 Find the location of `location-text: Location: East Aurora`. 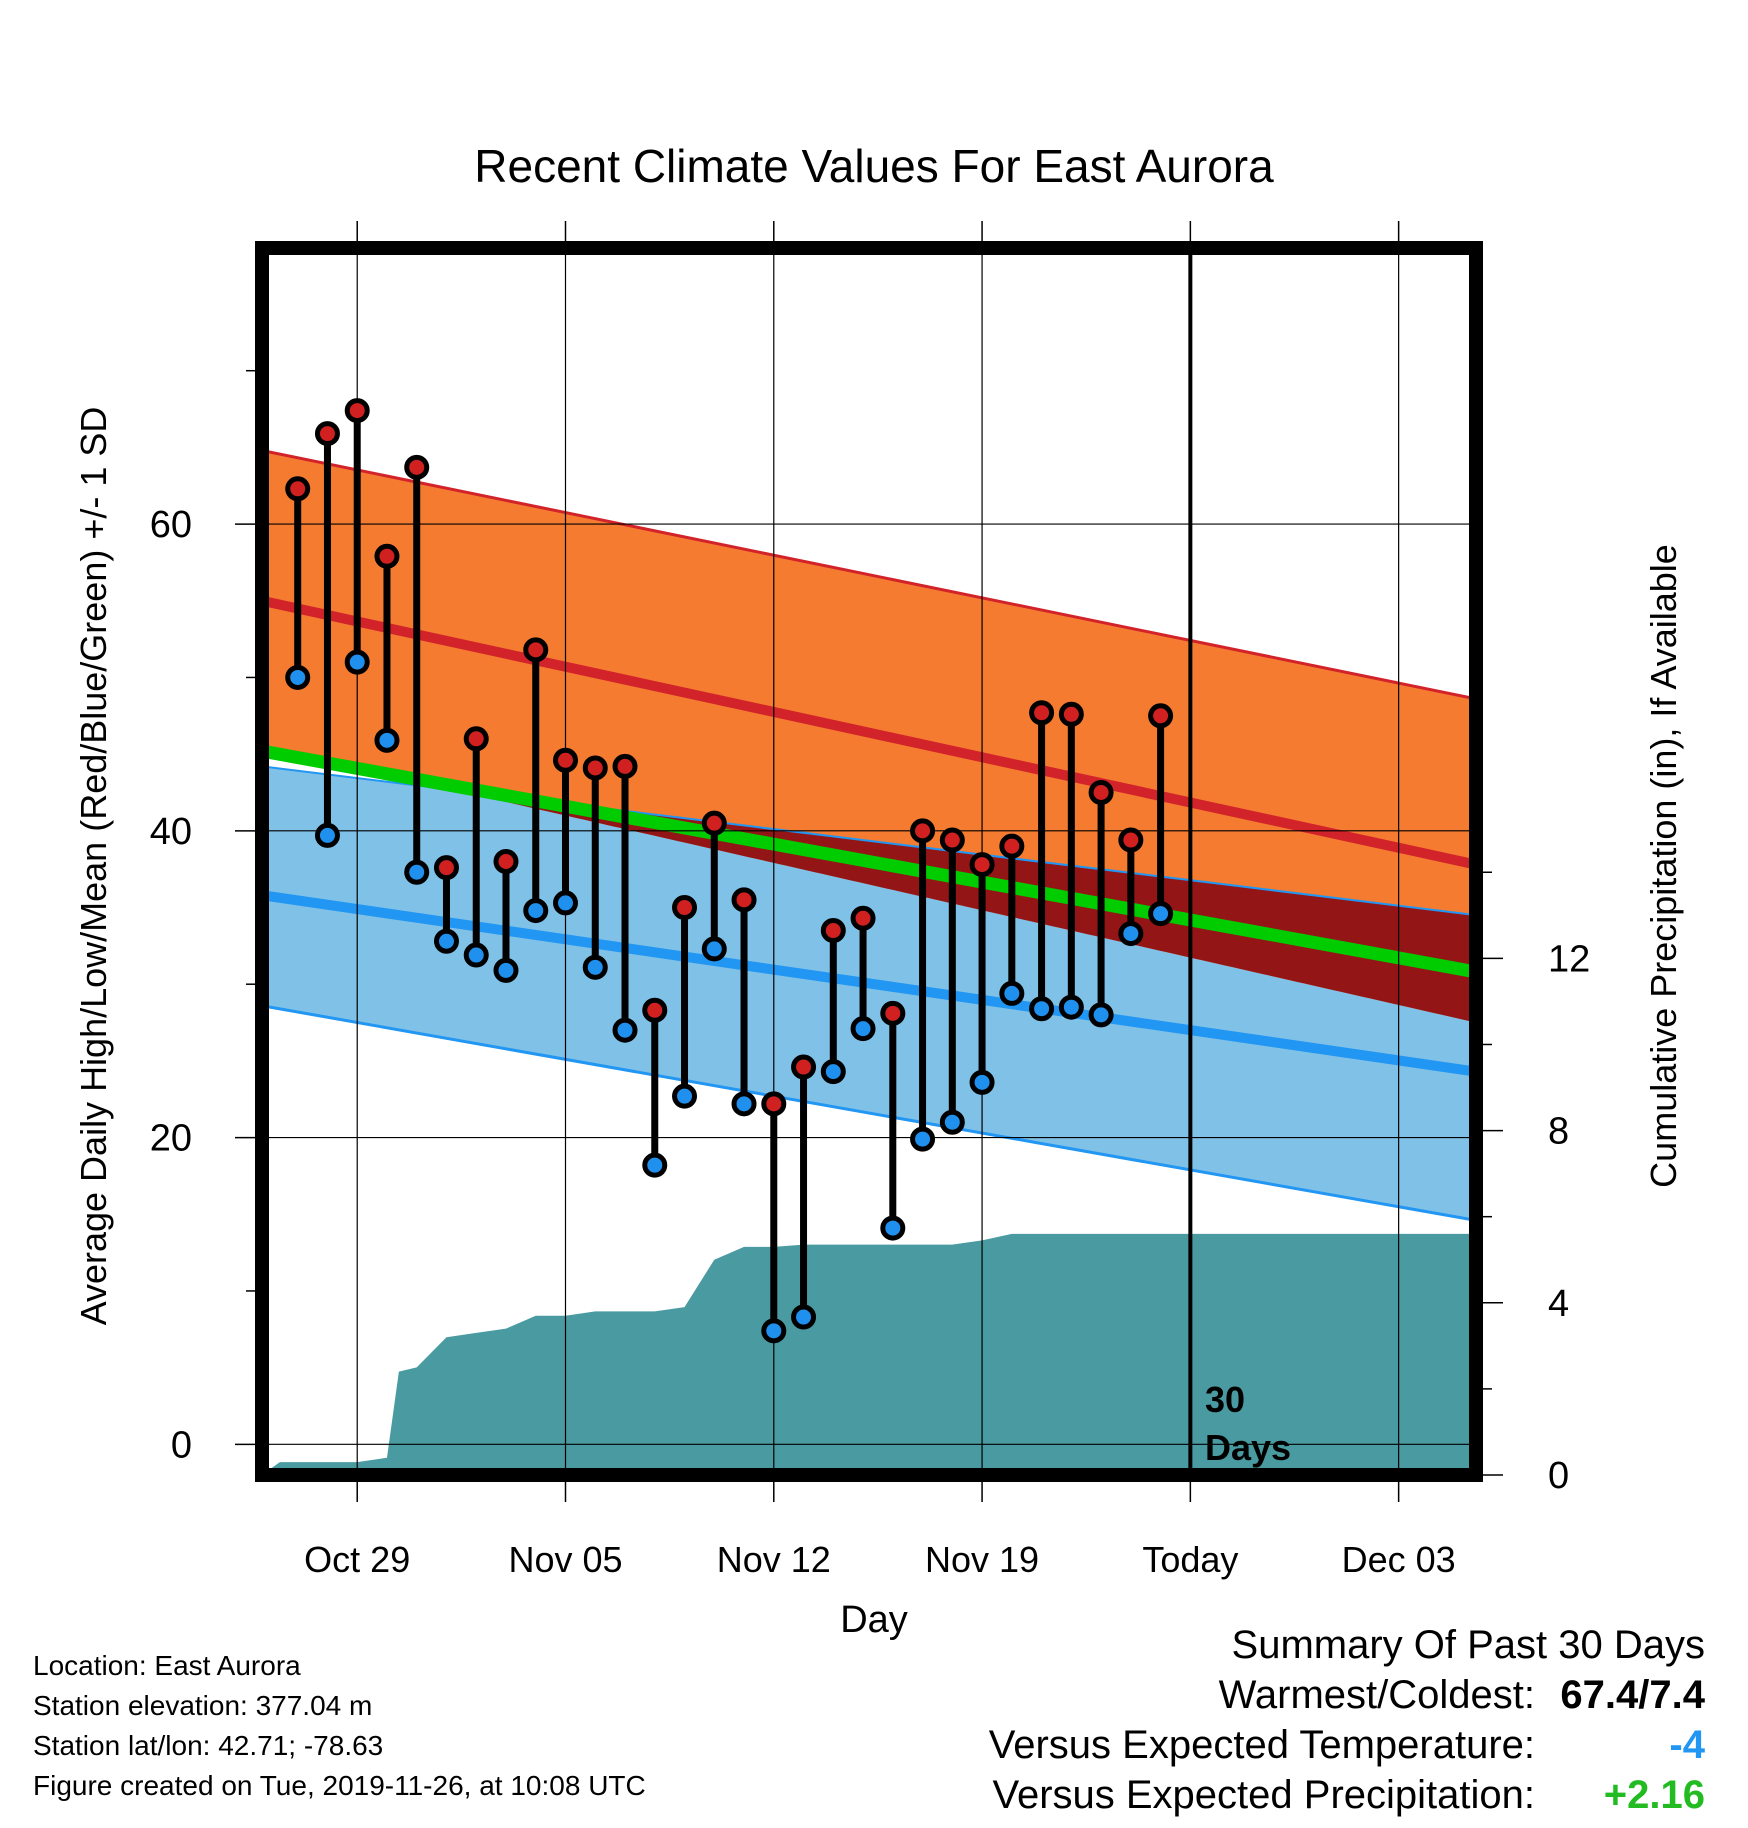

location-text: Location: East Aurora is located at coordinates (167, 1665).